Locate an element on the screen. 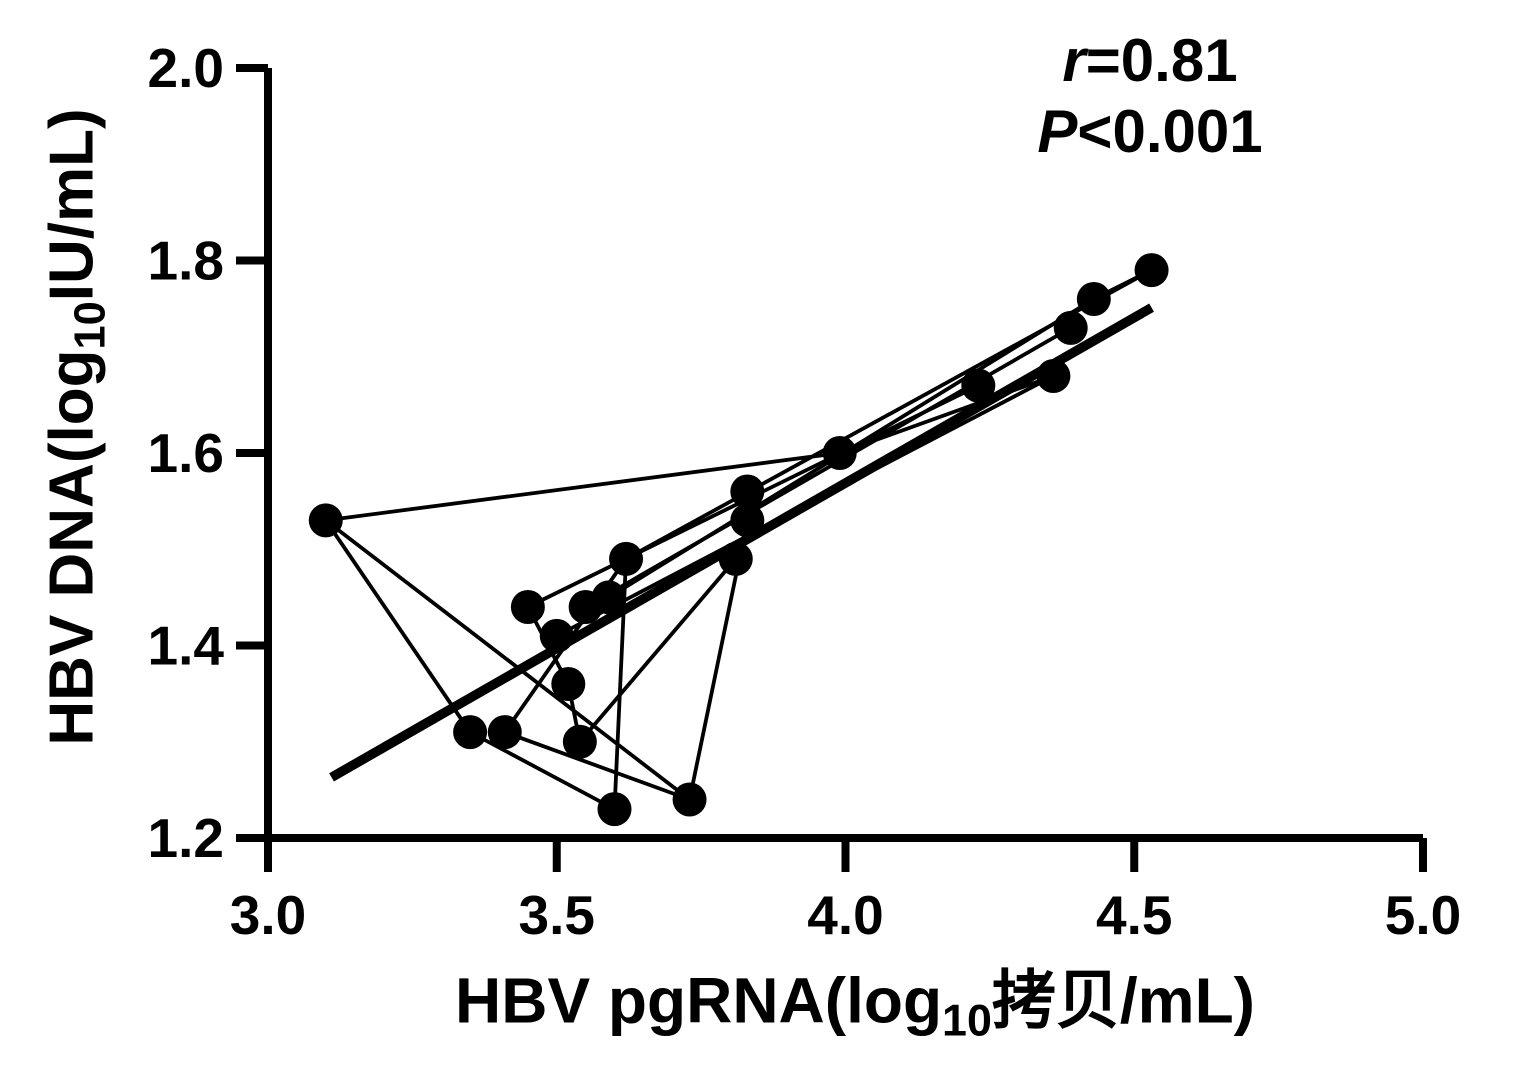 This screenshot has width=1533, height=1070. x-axis-label-prefix: HBV pgRNA(log is located at coordinates (699, 1000).